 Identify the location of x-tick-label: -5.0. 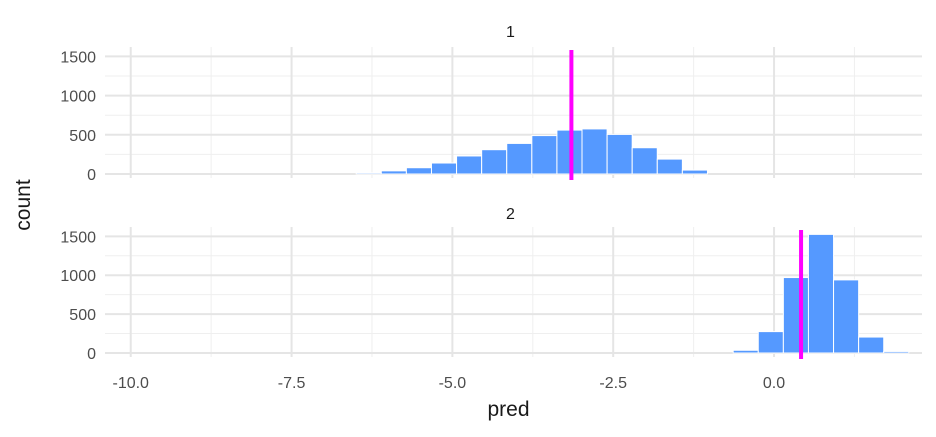
(453, 383).